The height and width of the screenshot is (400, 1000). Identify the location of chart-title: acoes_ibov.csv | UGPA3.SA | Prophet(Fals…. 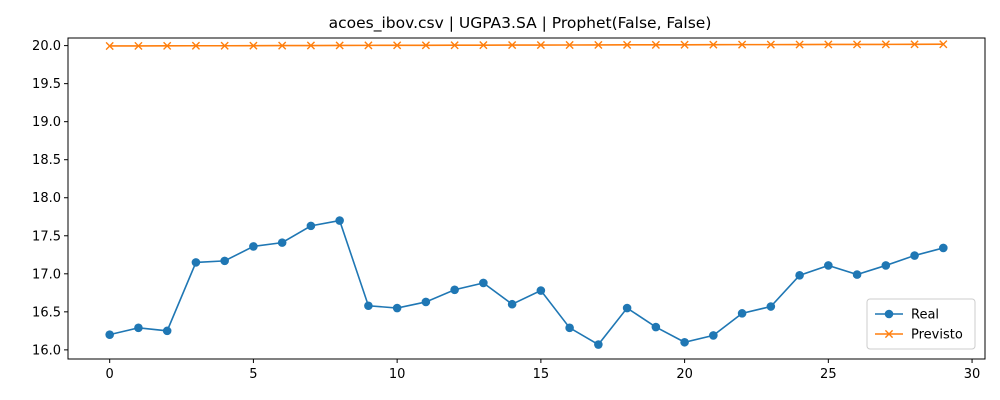
(520, 23).